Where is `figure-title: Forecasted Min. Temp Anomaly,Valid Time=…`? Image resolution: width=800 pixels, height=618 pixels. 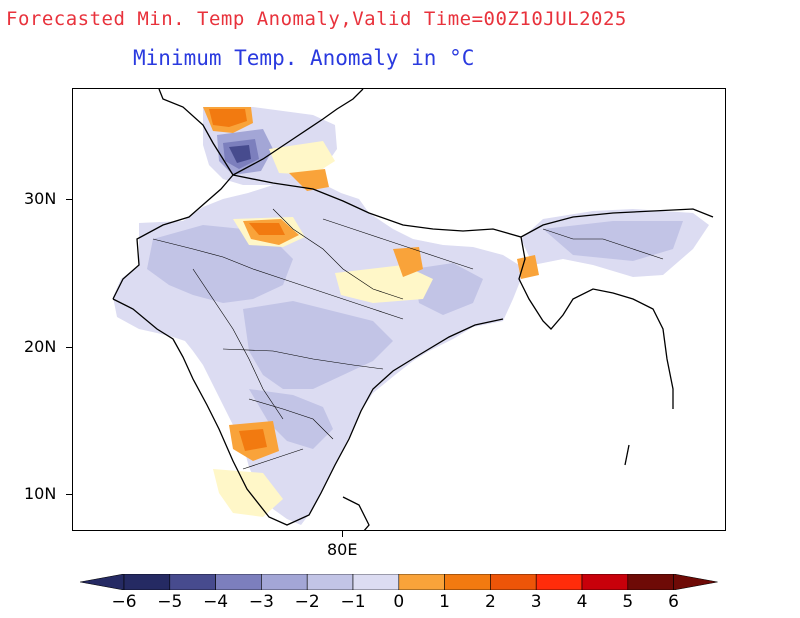 figure-title: Forecasted Min. Temp Anomaly,Valid Time=… is located at coordinates (316, 19).